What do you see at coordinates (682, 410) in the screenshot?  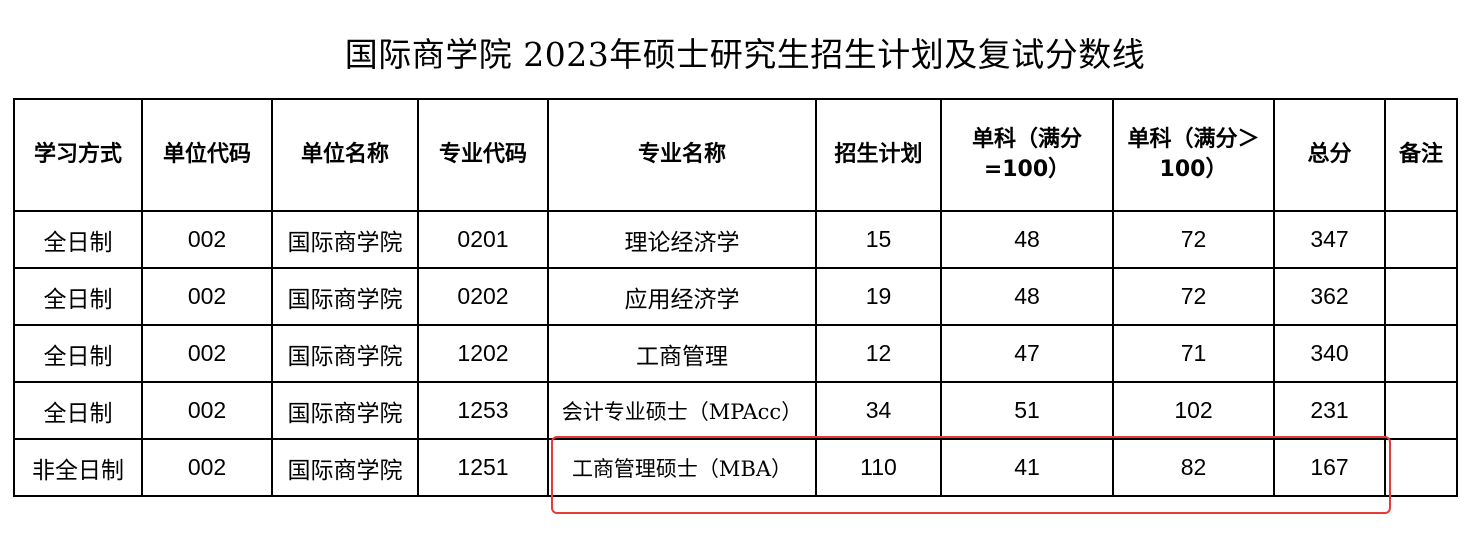 I see `cell-major-name: 会计专业硕士（MPAcc）` at bounding box center [682, 410].